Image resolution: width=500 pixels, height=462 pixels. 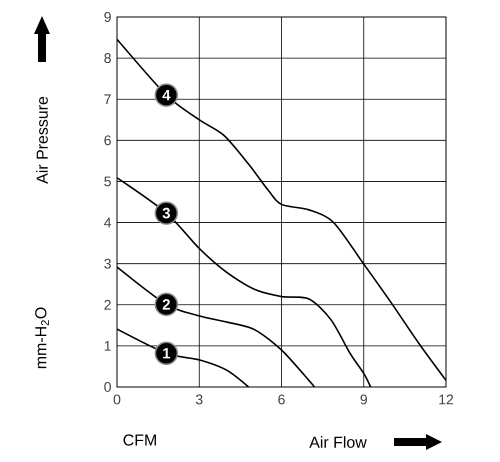 I want to click on text: CFM, so click(x=140, y=440).